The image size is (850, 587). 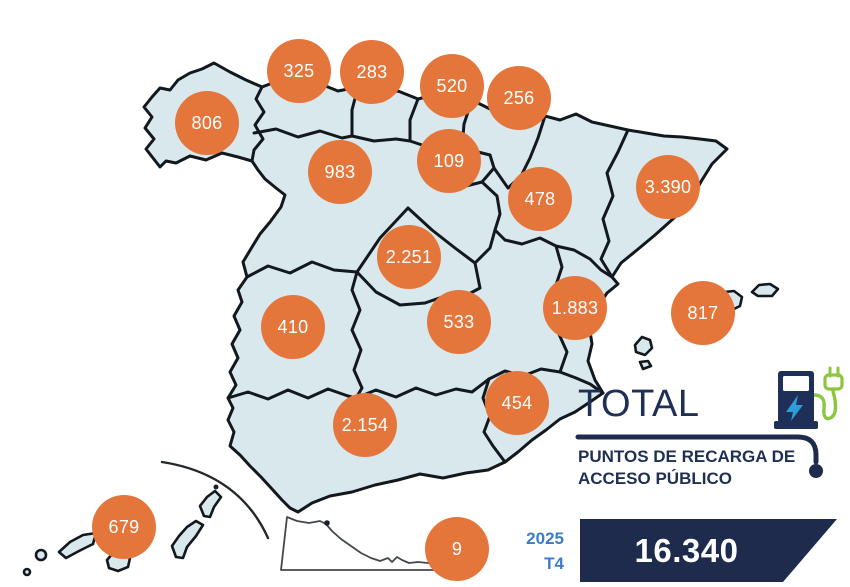 I want to click on bubble-extremadura: 410, so click(x=293, y=327).